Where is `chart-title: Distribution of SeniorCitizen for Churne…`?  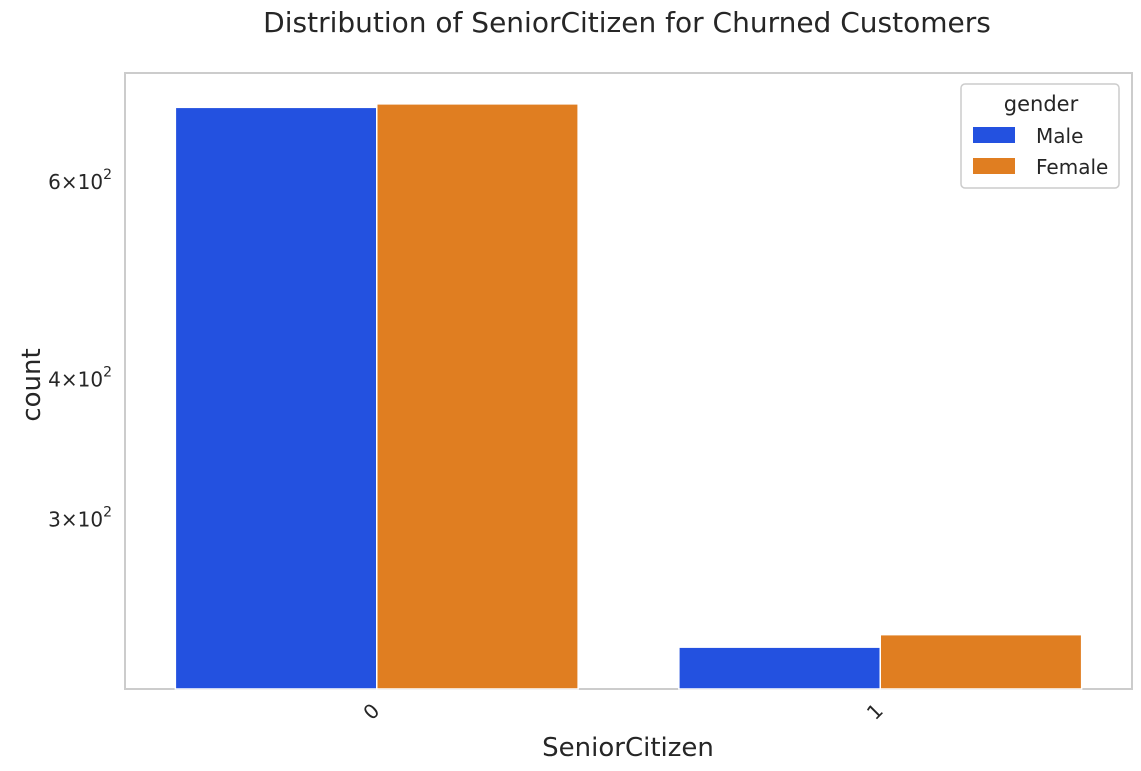 chart-title: Distribution of SeniorCitizen for Churne… is located at coordinates (627, 22).